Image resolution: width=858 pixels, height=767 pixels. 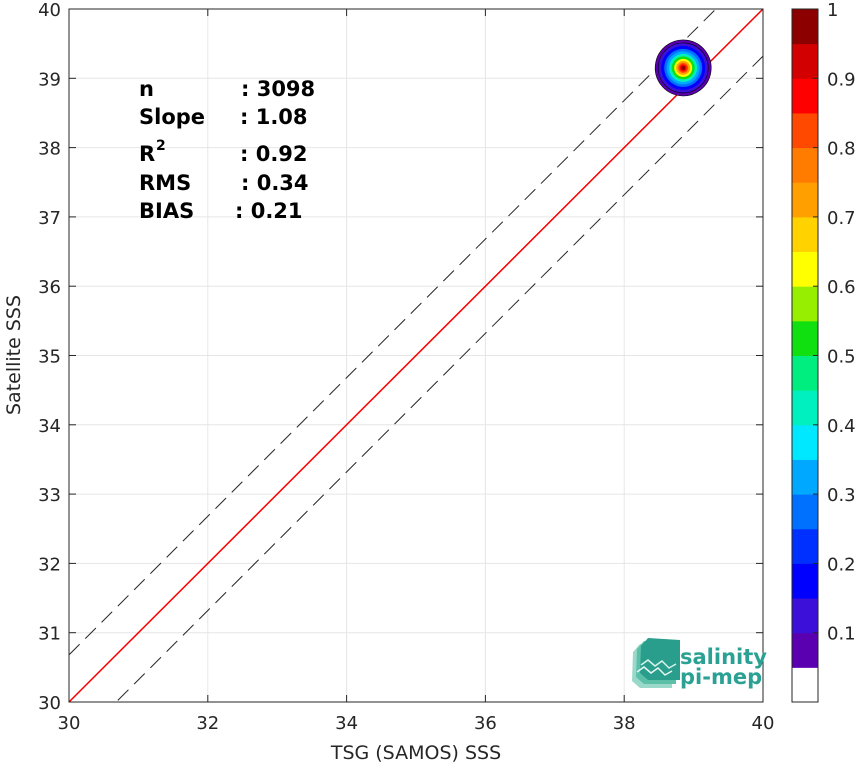 What do you see at coordinates (172, 117) in the screenshot?
I see `stat-slope-label: Slope` at bounding box center [172, 117].